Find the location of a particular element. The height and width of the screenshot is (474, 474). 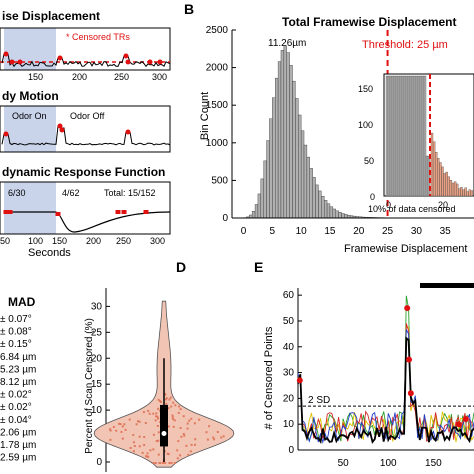

sd-label: 2 SD is located at coordinates (319, 400).